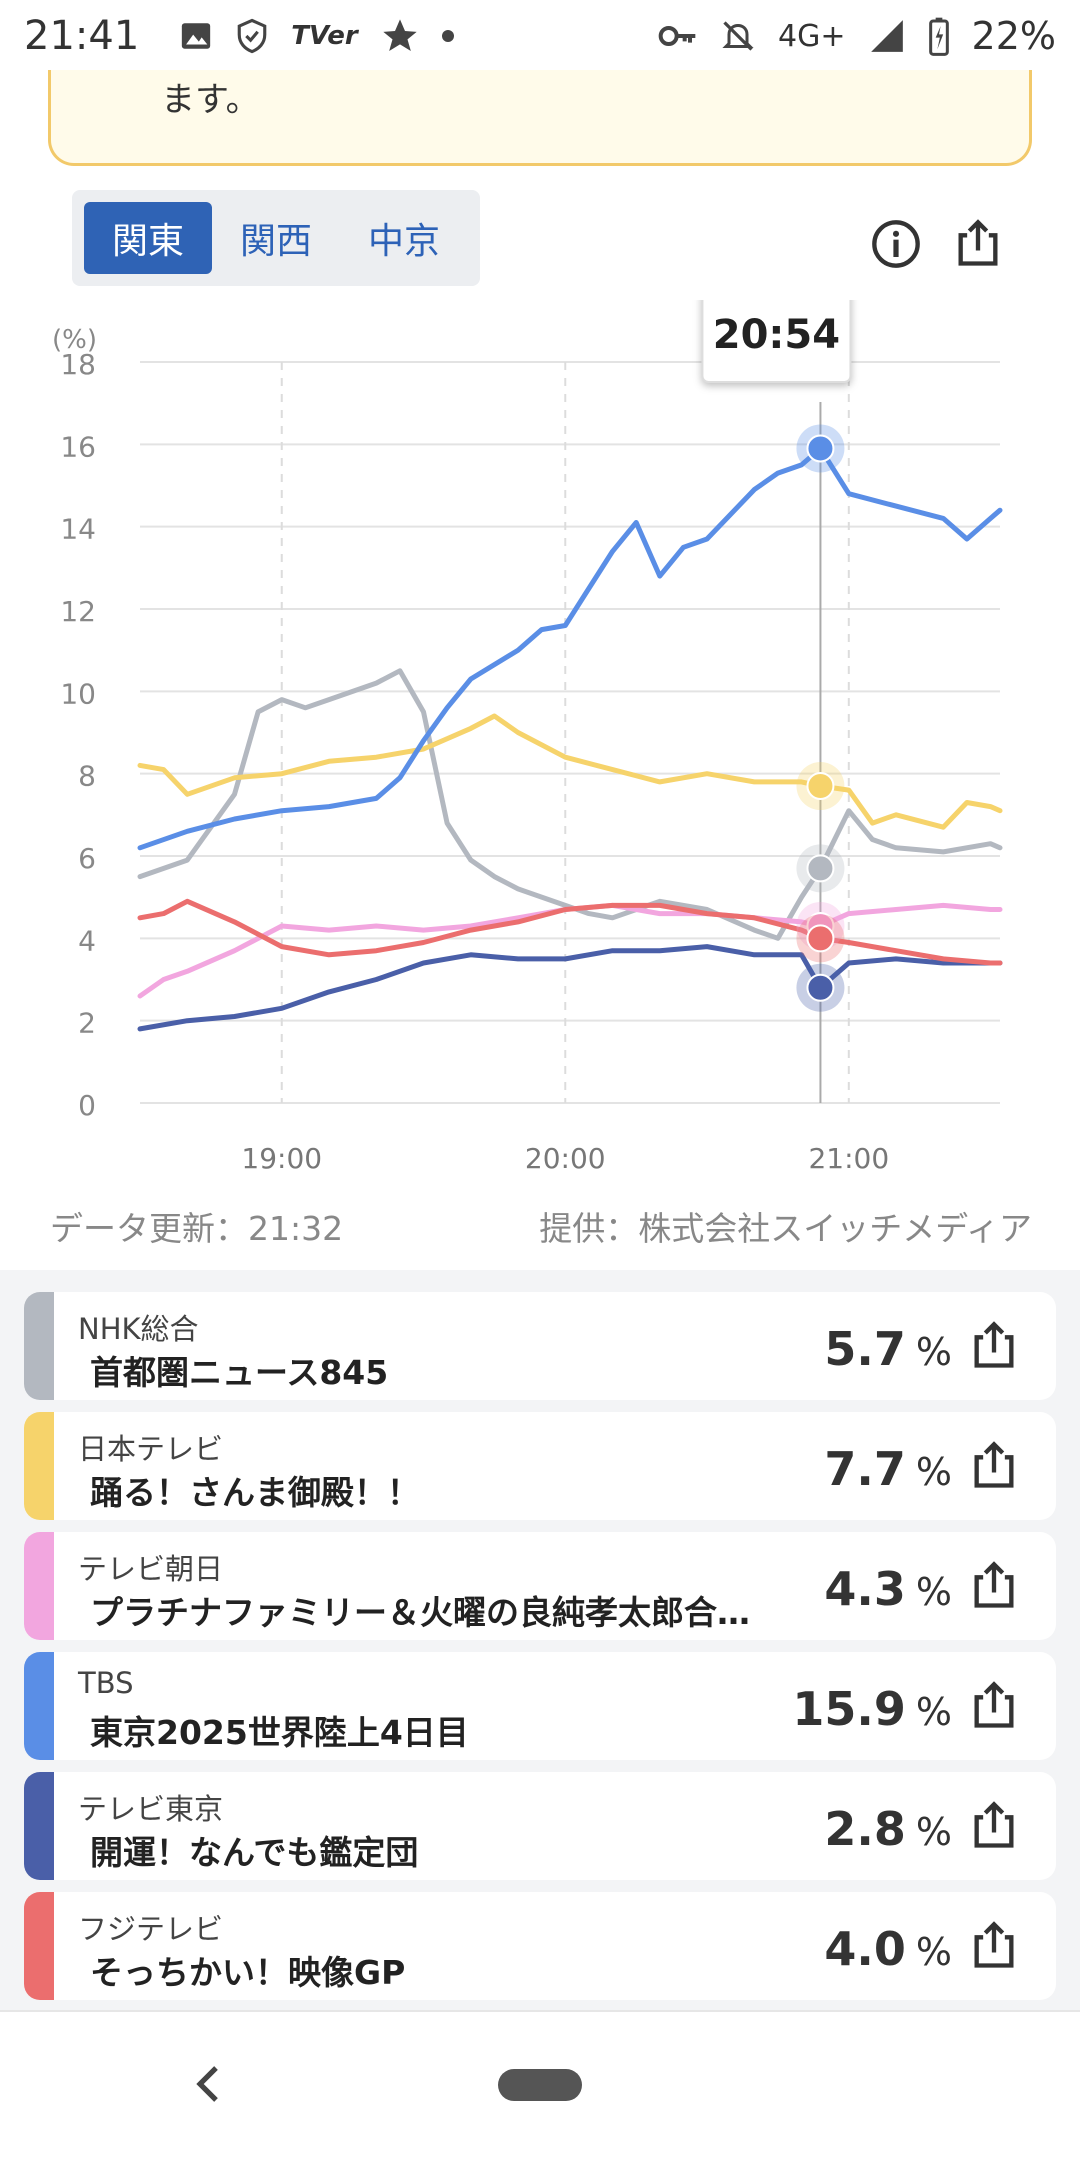 This screenshot has width=1080, height=2160. What do you see at coordinates (78, 529) in the screenshot?
I see `y-tick-label: 14` at bounding box center [78, 529].